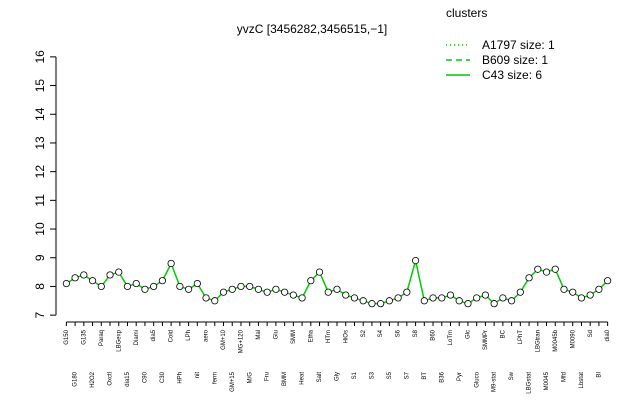 This screenshot has height=400, width=640. What do you see at coordinates (512, 375) in the screenshot?
I see `x-tick-label: Sw` at bounding box center [512, 375].